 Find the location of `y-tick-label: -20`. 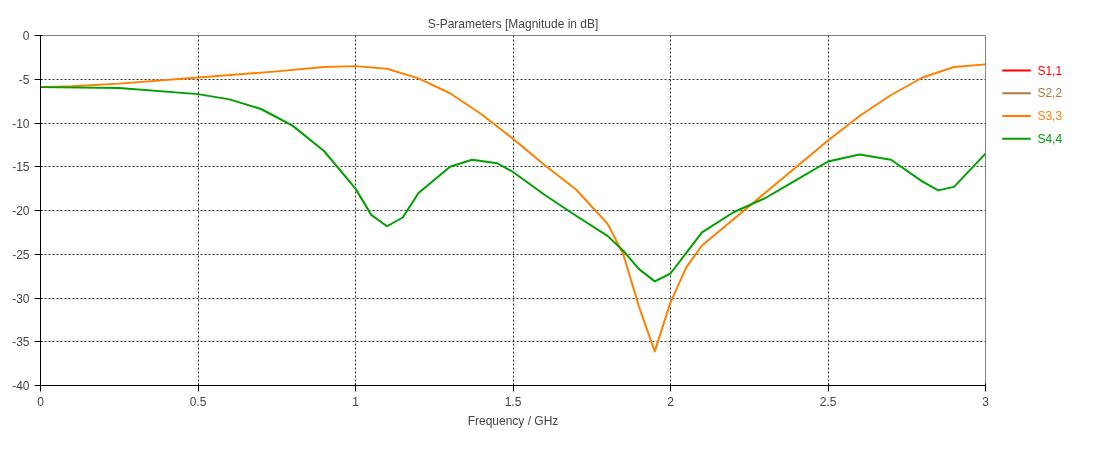

y-tick-label: -20 is located at coordinates (21, 211).